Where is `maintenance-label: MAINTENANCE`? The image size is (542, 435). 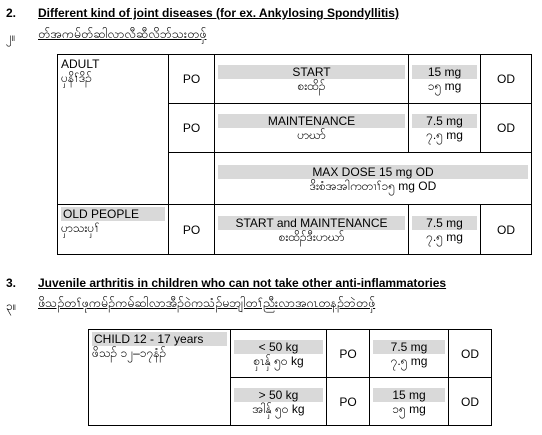
maintenance-label: MAINTENANCE is located at coordinates (311, 121).